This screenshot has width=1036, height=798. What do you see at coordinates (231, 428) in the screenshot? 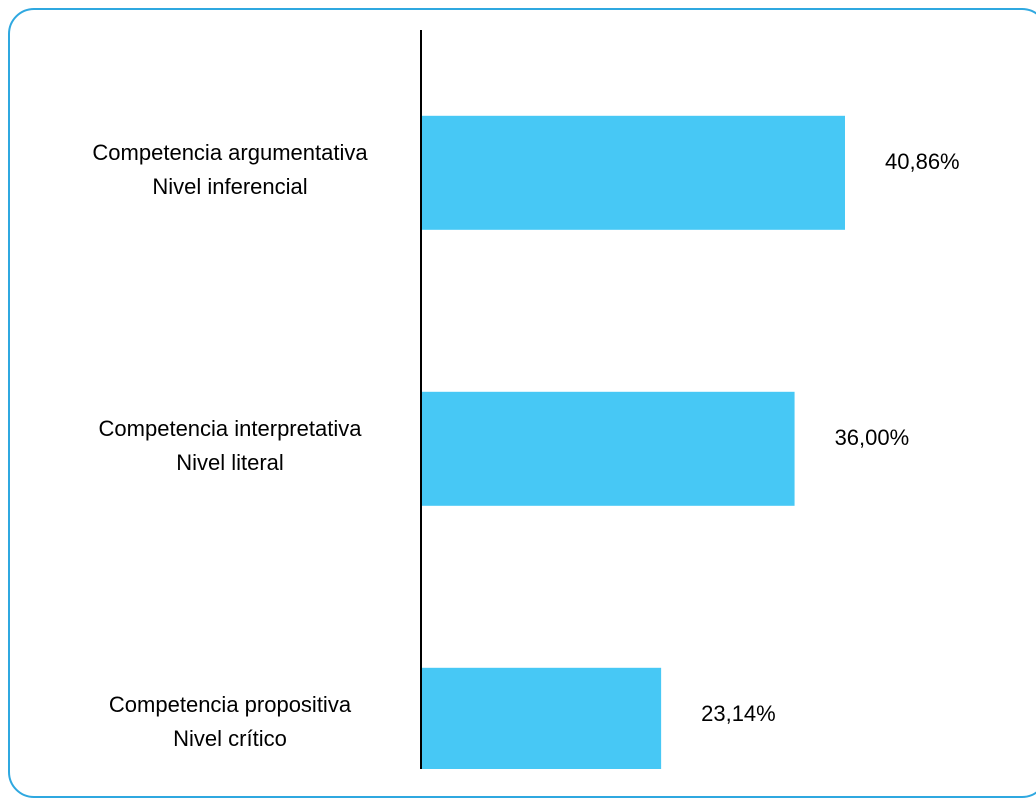
I see `category-label-2-line-1: Competencia interpretativa` at bounding box center [231, 428].